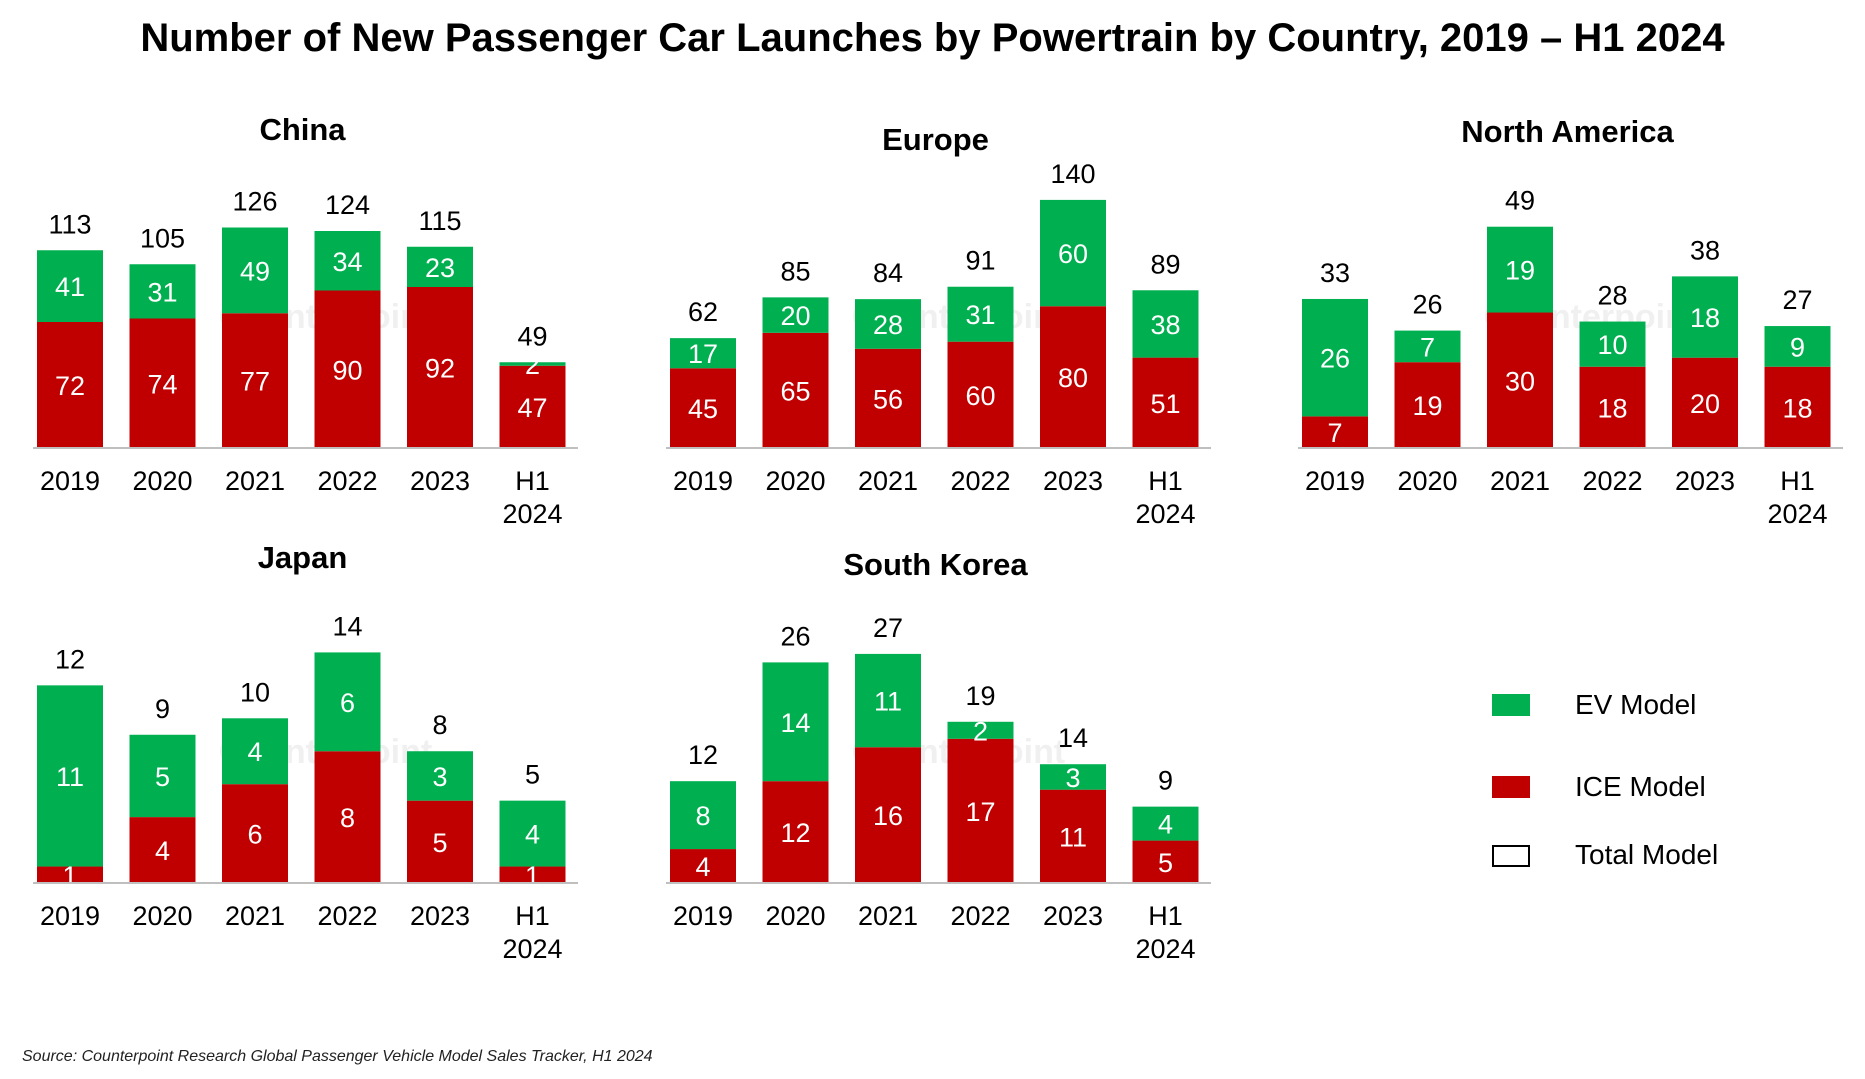  I want to click on label-ev: 20, so click(795, 316).